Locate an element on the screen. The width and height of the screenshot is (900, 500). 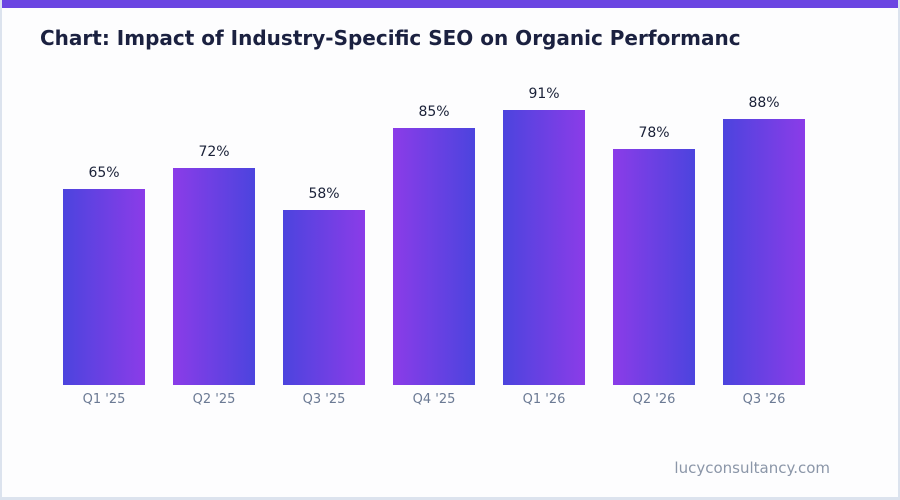
bar-column: 88% Q3 '26 is located at coordinates (764, 245).